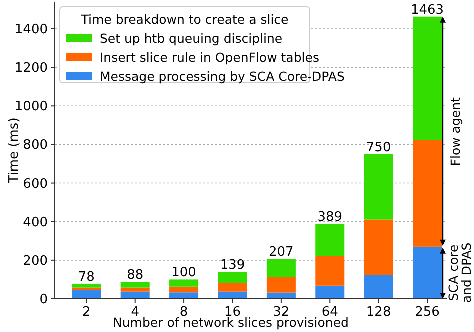 The width and height of the screenshot is (474, 332). Describe the element at coordinates (379, 312) in the screenshot. I see `x-tick-label: 128` at that location.